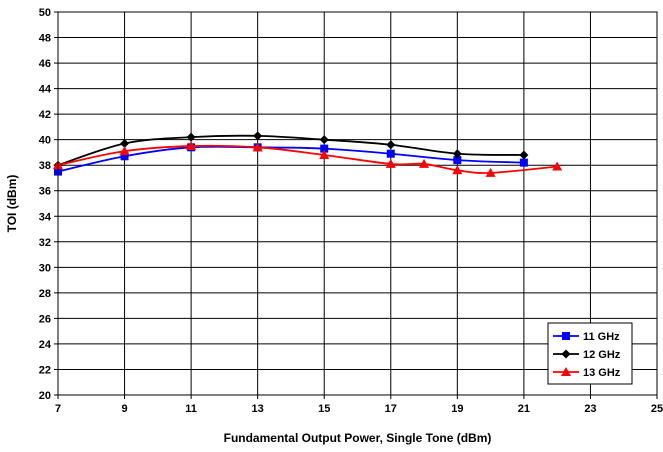  I want to click on legend-marker-13-ghz, so click(566, 371).